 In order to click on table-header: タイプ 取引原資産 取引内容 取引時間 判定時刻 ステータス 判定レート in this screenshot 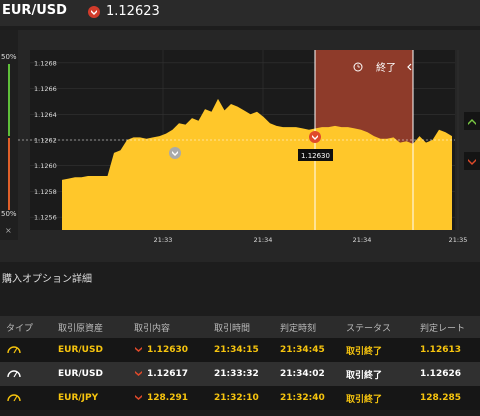, I will do `click(240, 327)`.